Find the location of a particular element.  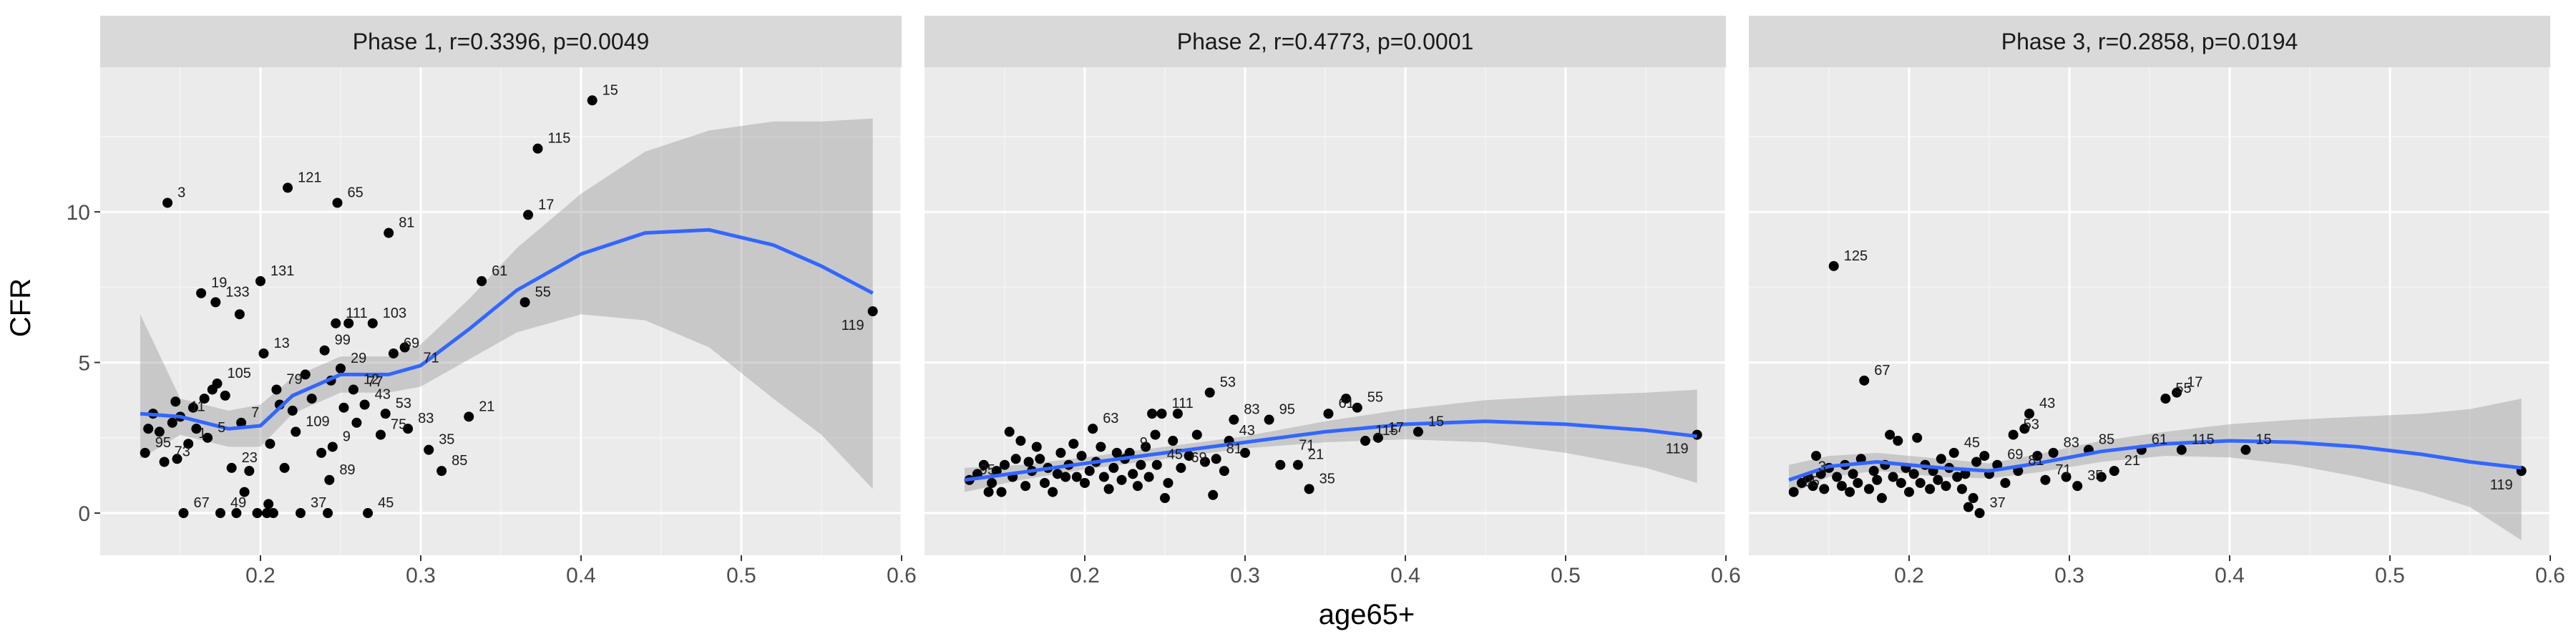

point-label: 61 is located at coordinates (499, 271).